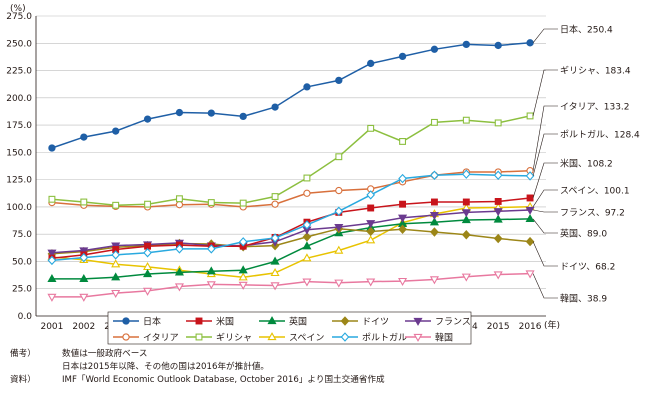 The image size is (646, 414). I want to click on y-tick-label: 250.0, so click(19, 44).